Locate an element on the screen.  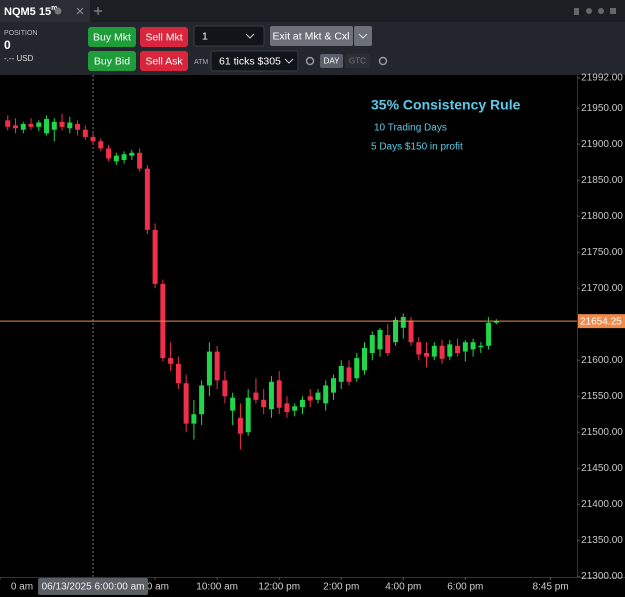
y-tick-label: 21350.00 is located at coordinates (602, 540).